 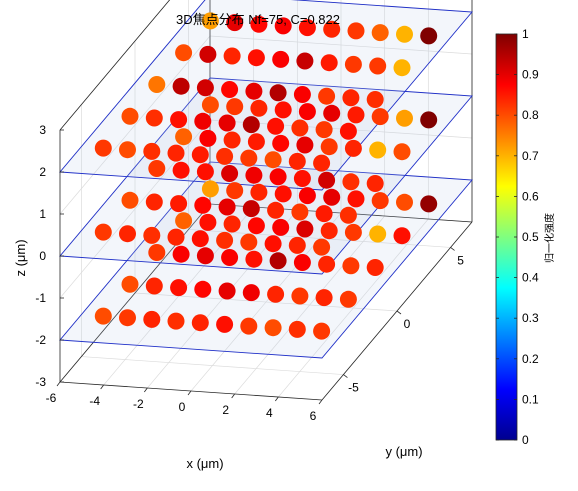 I want to click on y-tick-label: 0, so click(x=407, y=324).